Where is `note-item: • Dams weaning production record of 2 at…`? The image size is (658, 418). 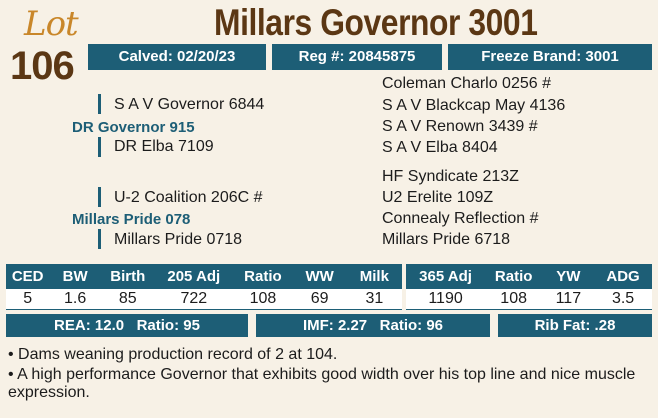 note-item: • Dams weaning production record of 2 at… is located at coordinates (173, 354).